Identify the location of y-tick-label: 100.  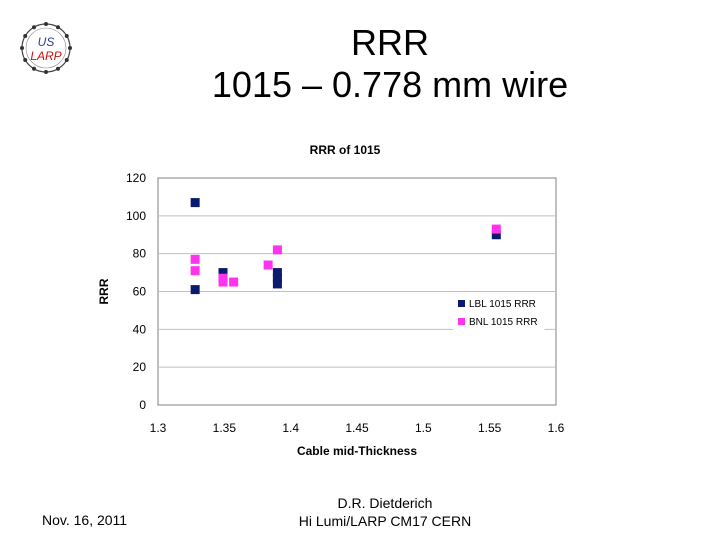
(136, 216).